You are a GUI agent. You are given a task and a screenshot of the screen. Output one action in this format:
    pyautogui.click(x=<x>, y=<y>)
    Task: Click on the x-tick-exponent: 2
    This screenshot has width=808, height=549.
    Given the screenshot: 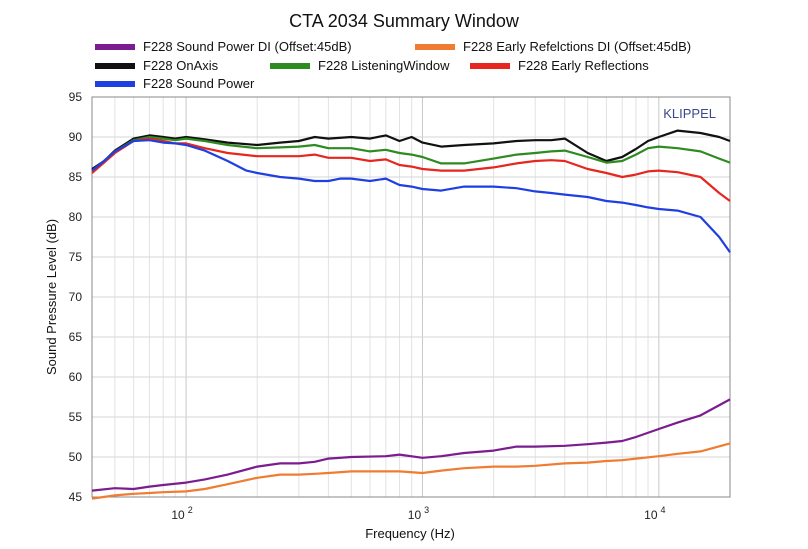 What is the action you would take?
    pyautogui.click(x=190, y=510)
    